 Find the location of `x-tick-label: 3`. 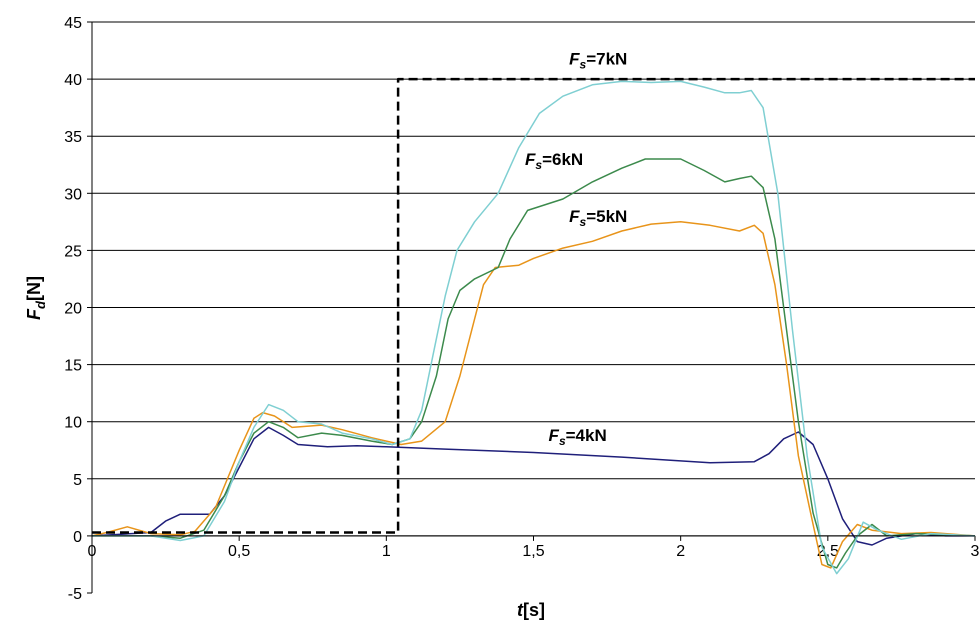

x-tick-label: 3 is located at coordinates (975, 551).